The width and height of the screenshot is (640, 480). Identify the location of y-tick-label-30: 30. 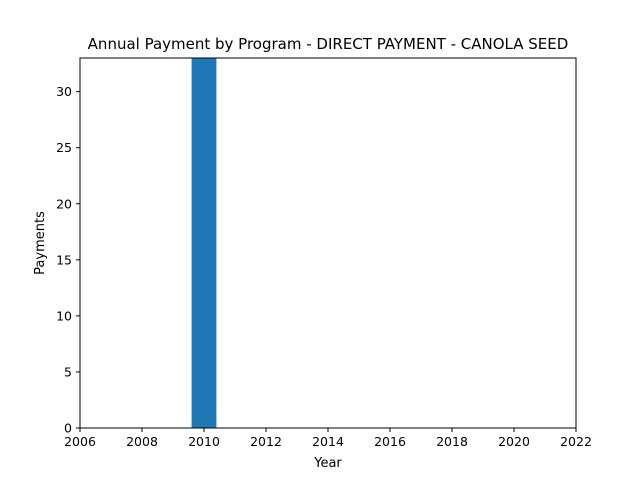
(64, 91).